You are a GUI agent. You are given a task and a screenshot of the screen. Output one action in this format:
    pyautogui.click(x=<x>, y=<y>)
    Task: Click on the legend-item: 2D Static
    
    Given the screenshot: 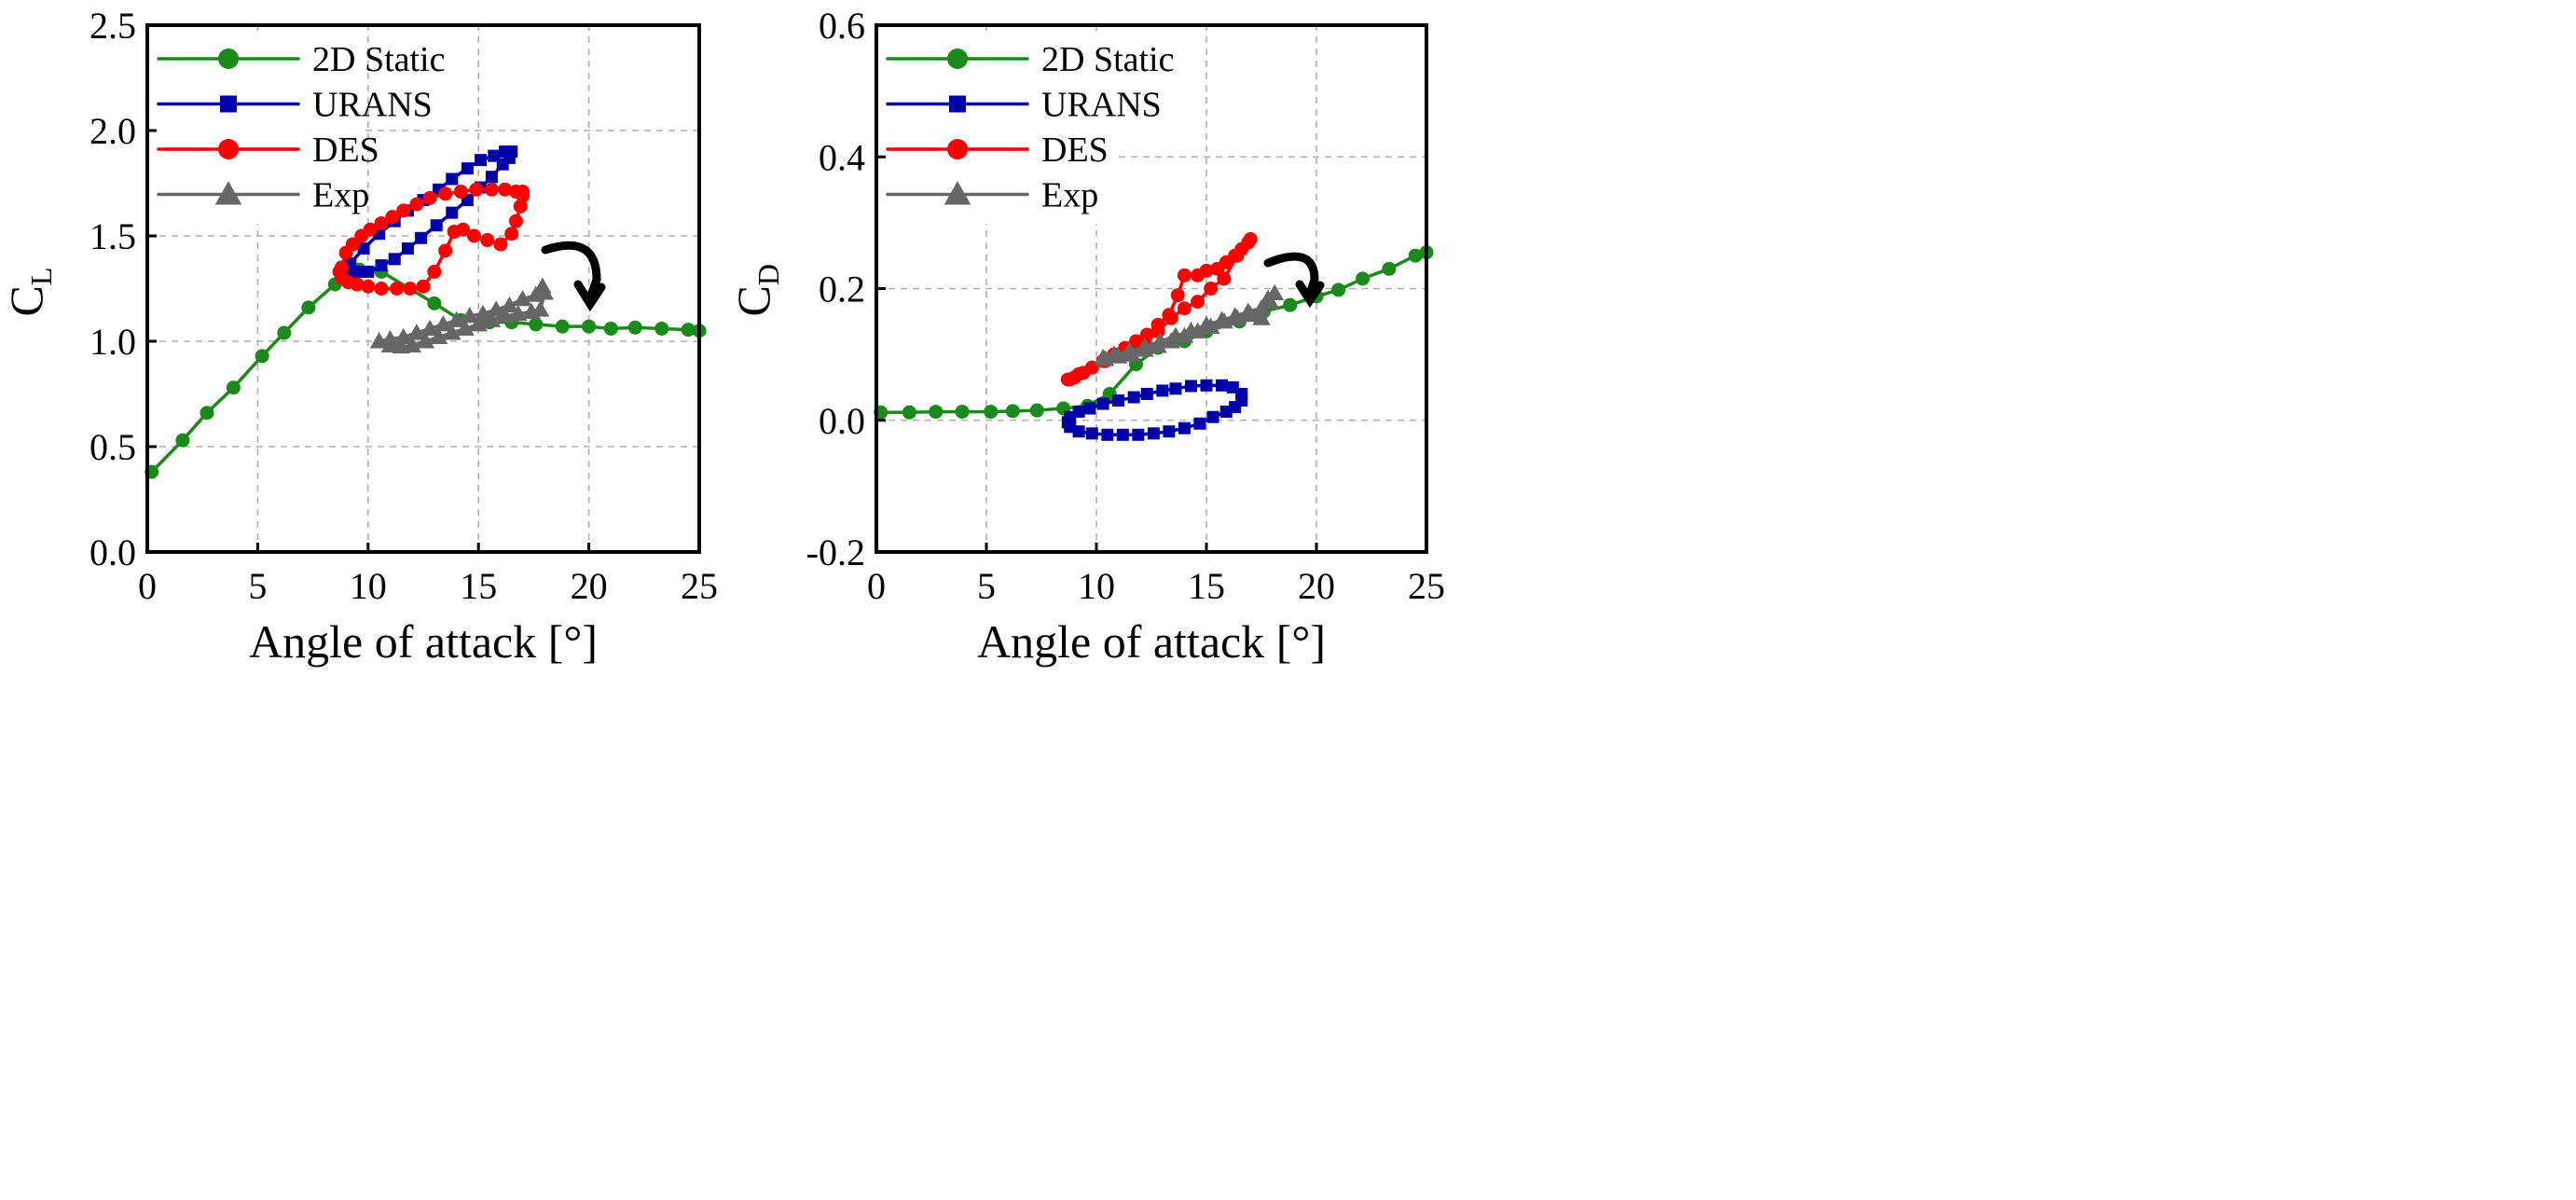 What is the action you would take?
    pyautogui.click(x=1030, y=59)
    